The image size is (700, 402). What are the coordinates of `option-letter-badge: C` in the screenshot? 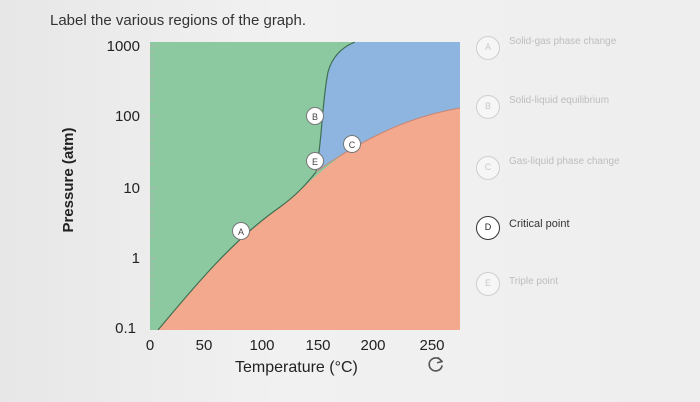 It's located at (488, 168).